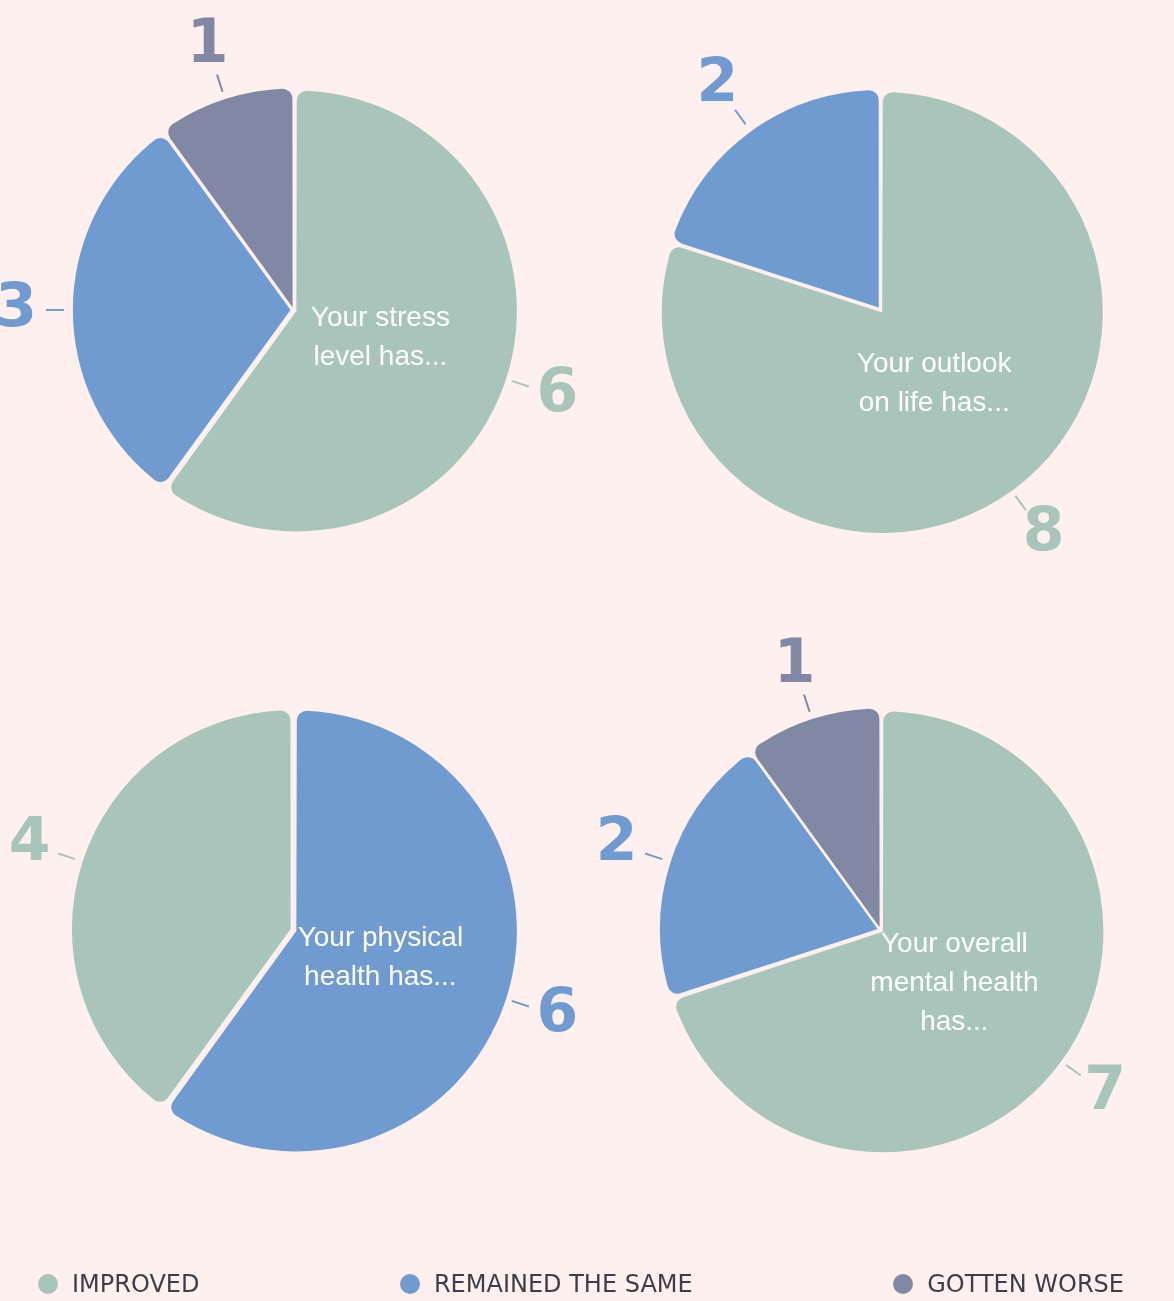  What do you see at coordinates (29, 838) in the screenshot?
I see `data-label: 4` at bounding box center [29, 838].